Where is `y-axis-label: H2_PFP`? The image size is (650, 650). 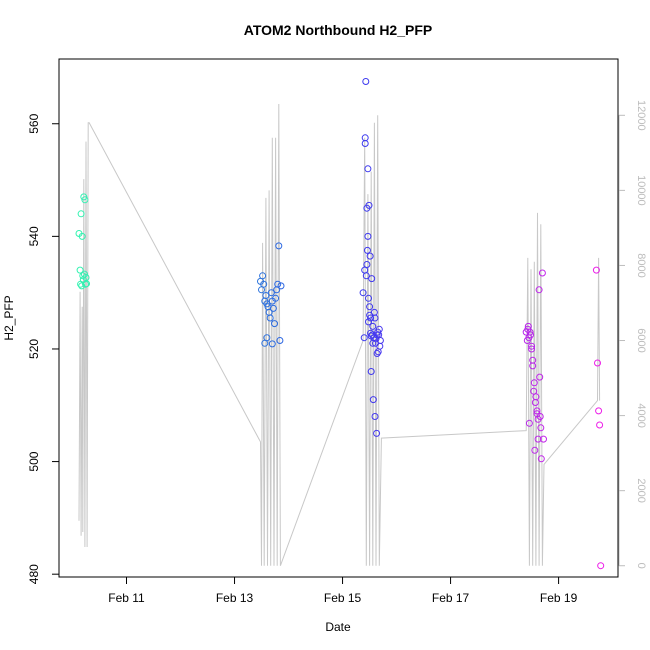 y-axis-label: H2_PFP is located at coordinates (9, 317).